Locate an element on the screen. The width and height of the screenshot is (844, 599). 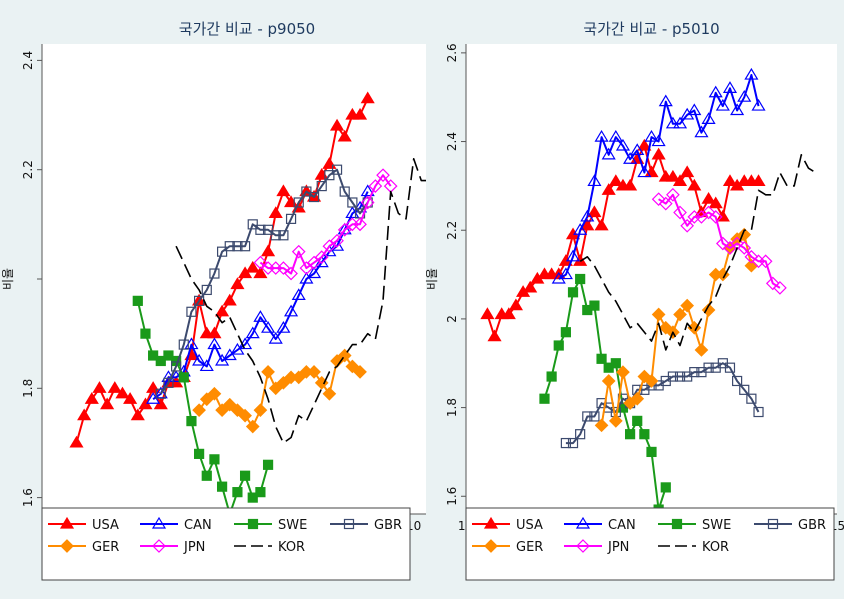
legend-item-jpn: JPN is located at coordinates (172, 547).